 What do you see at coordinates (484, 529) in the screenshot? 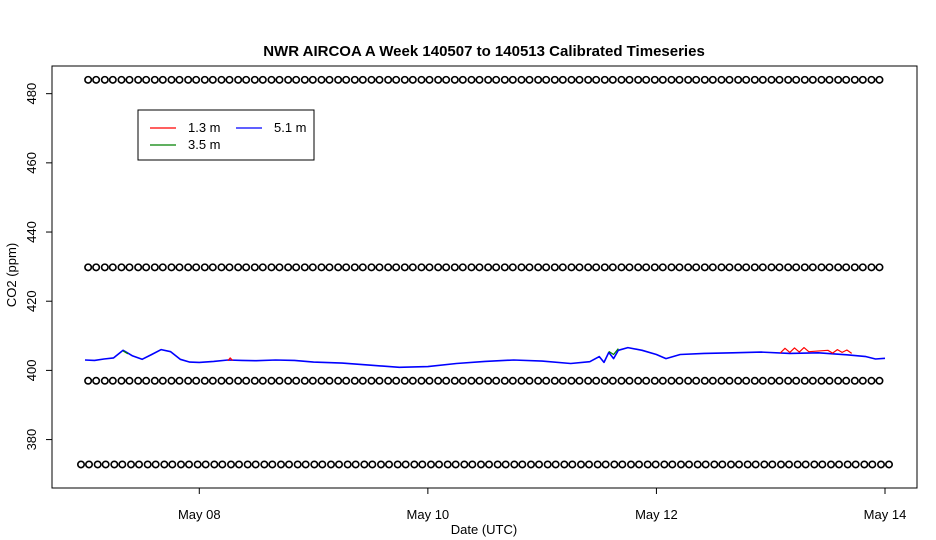
I see `x-axis-label: Date (UTC)` at bounding box center [484, 529].